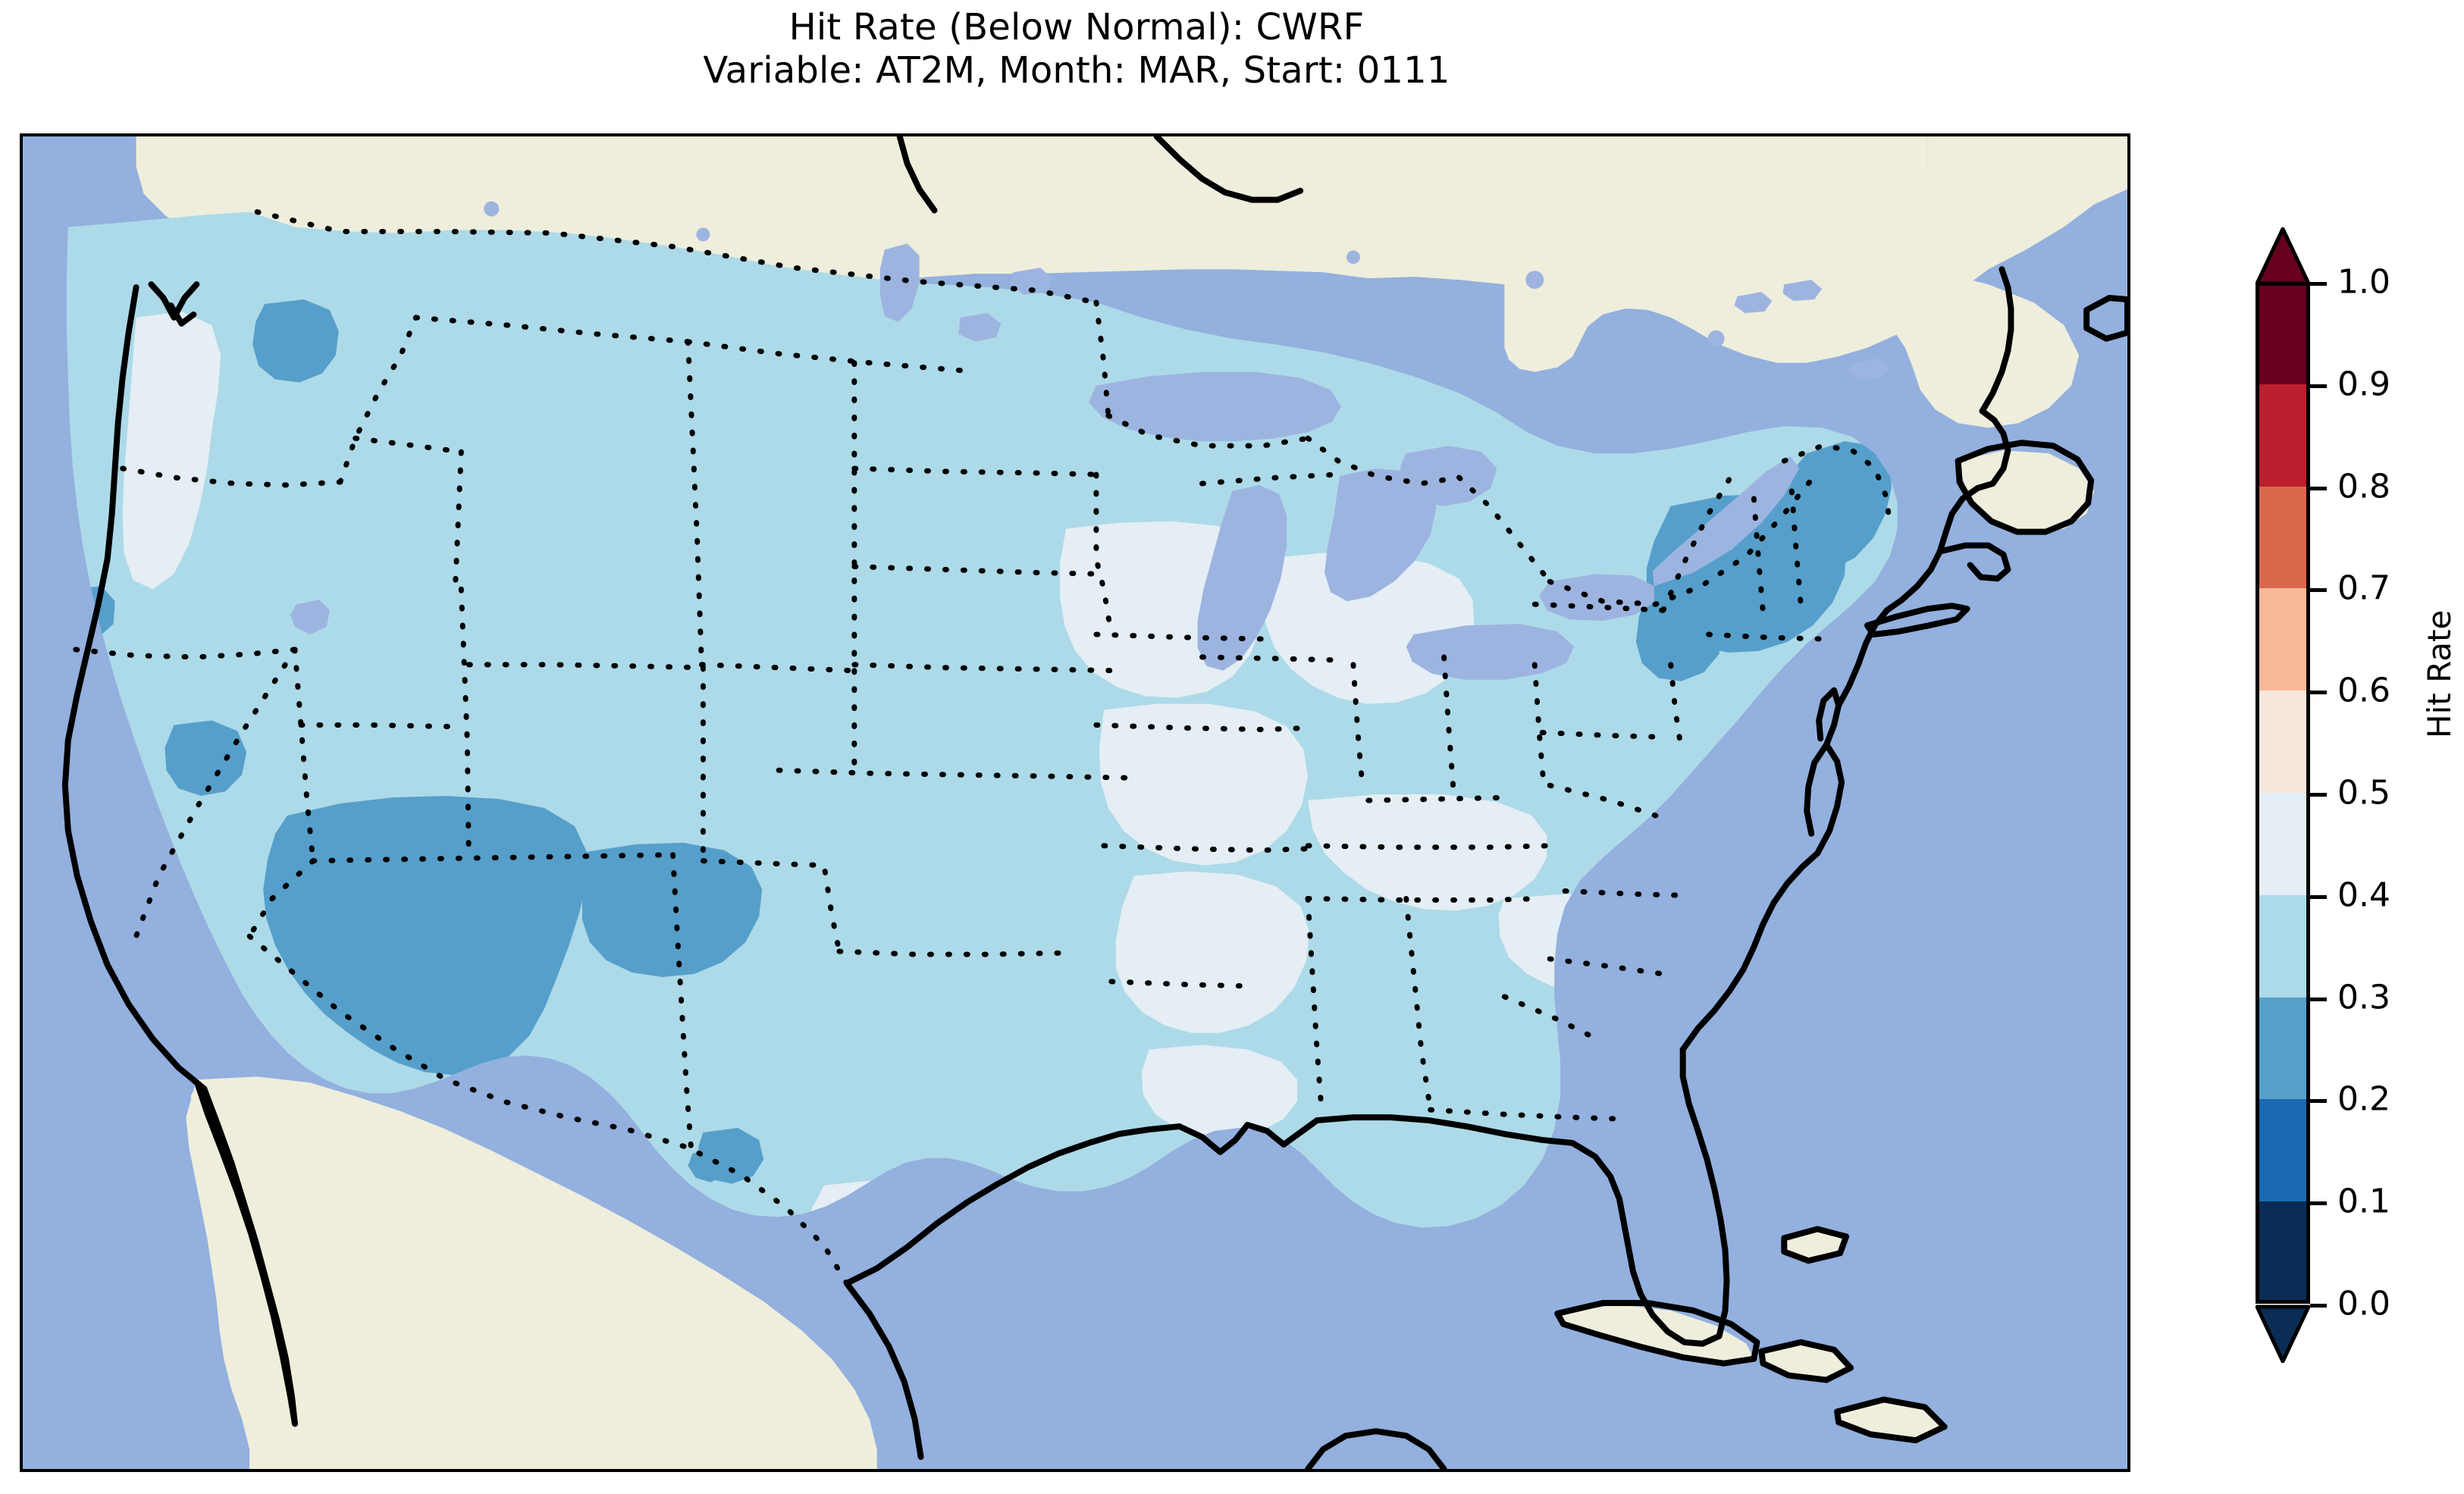  I want to click on colorbar-tick-0.4, so click(2318, 896).